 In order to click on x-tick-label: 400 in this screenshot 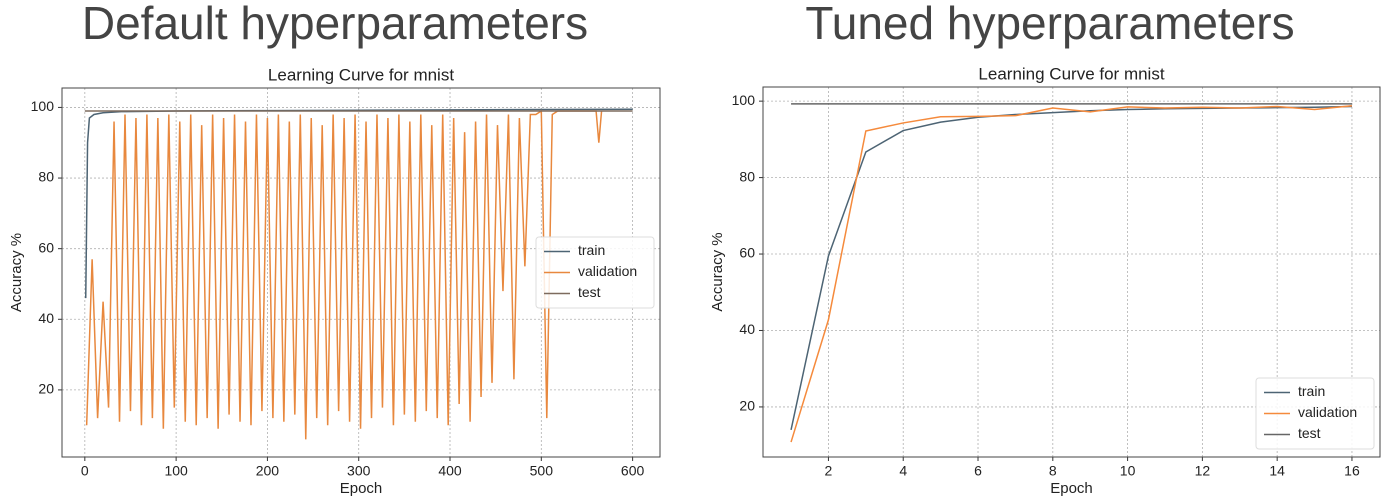, I will do `click(450, 471)`.